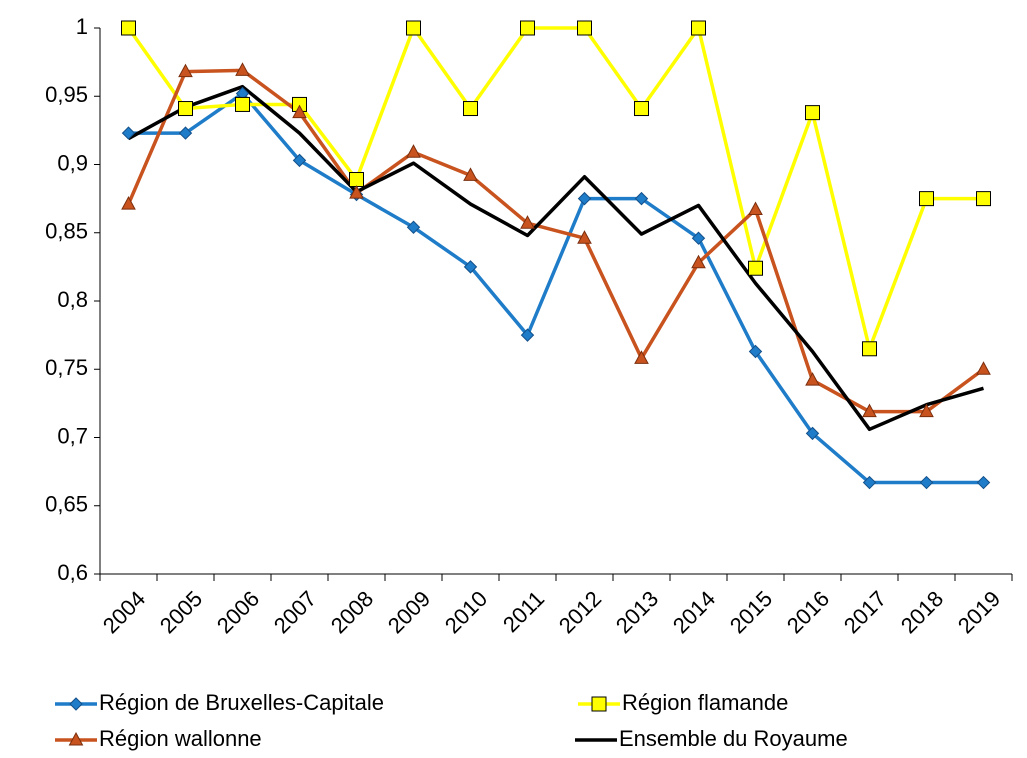 The height and width of the screenshot is (758, 1027). What do you see at coordinates (705, 702) in the screenshot?
I see `legend-label: Région flamande` at bounding box center [705, 702].